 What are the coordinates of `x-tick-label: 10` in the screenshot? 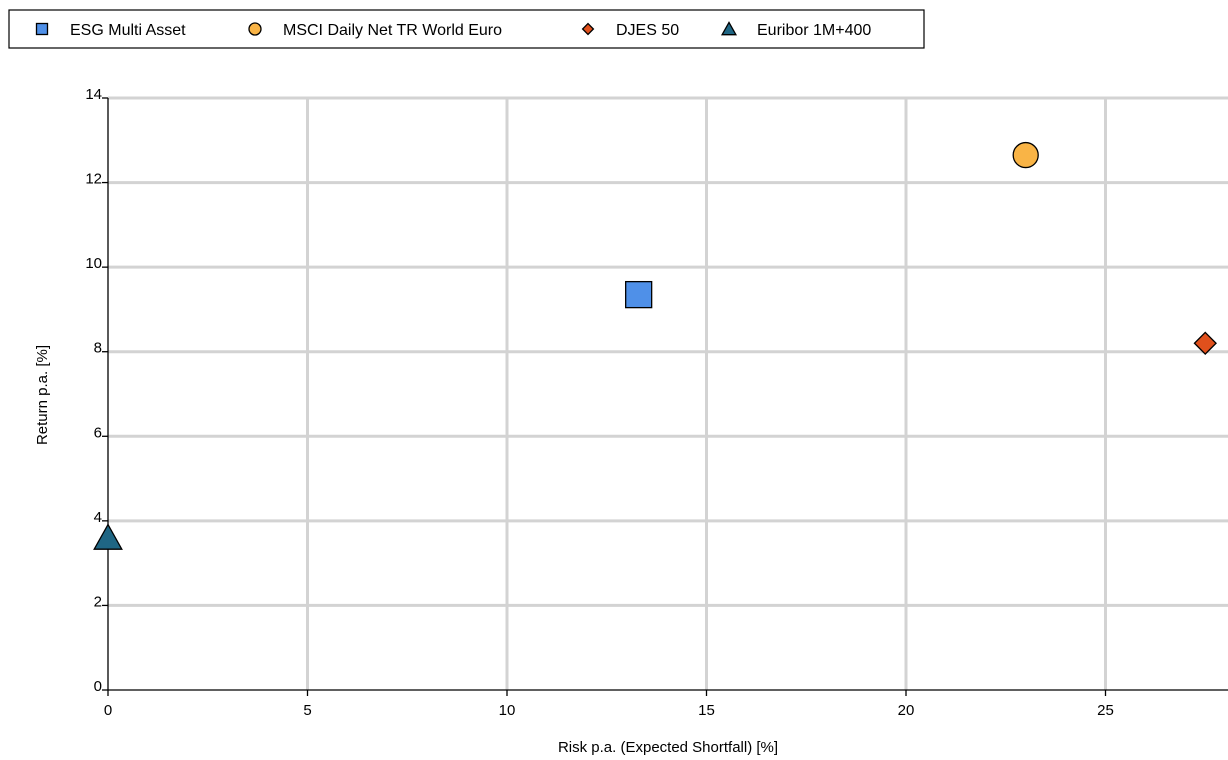 It's located at (507, 710).